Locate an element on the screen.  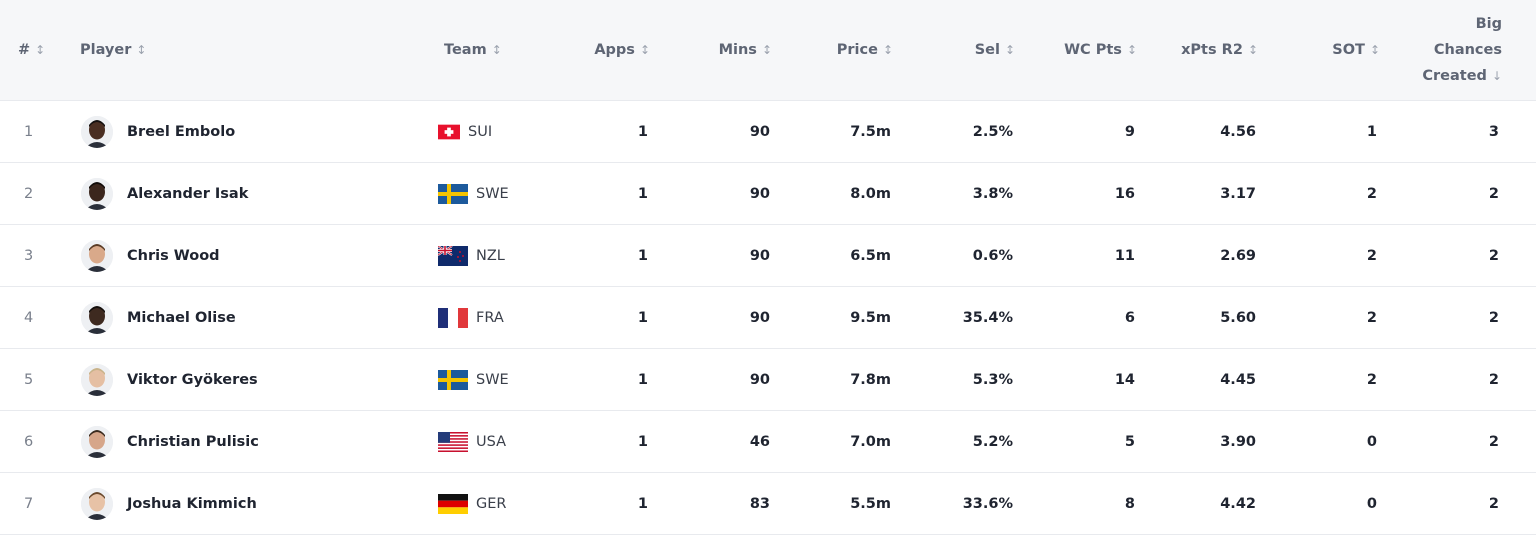
team-code: GER is located at coordinates (491, 503).